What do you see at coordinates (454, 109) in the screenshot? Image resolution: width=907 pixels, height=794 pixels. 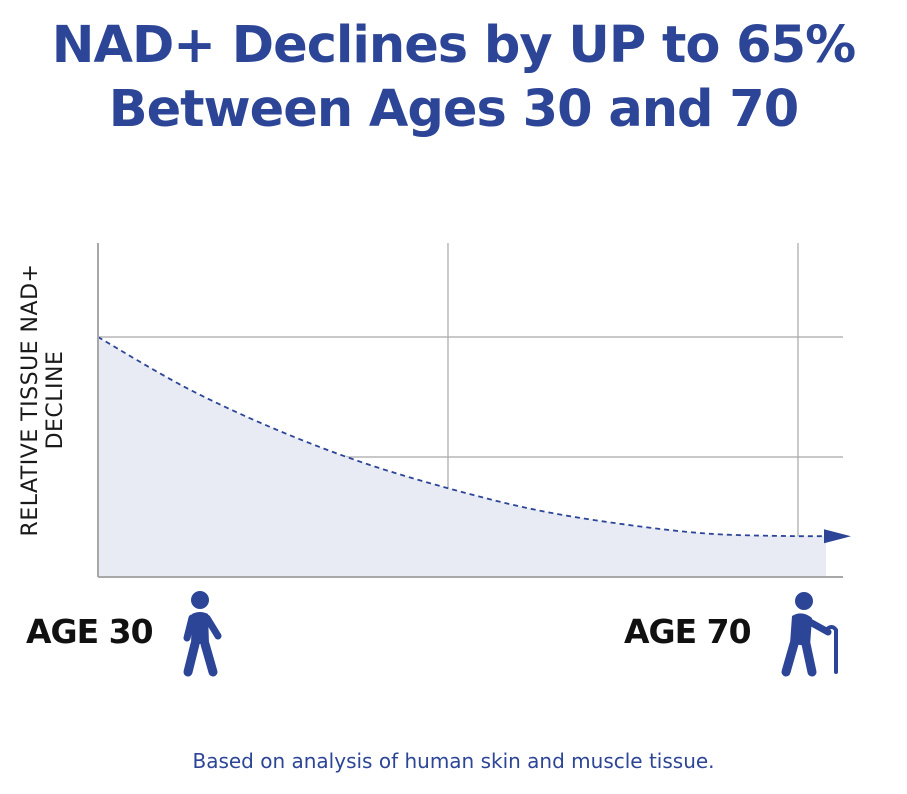 I see `title-line-2: Between Ages 30 and 70` at bounding box center [454, 109].